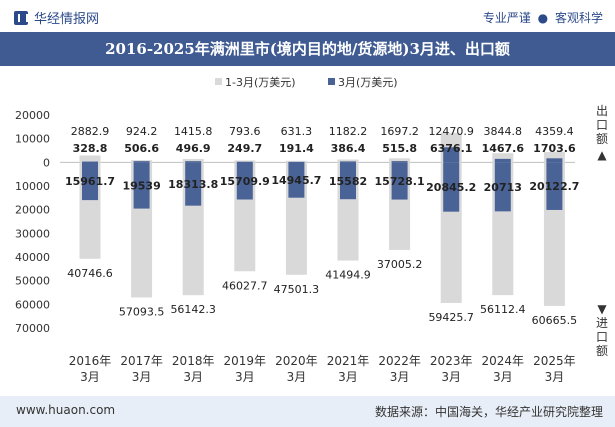  What do you see at coordinates (503, 361) in the screenshot?
I see `x-tick-year-8: 2024年` at bounding box center [503, 361].